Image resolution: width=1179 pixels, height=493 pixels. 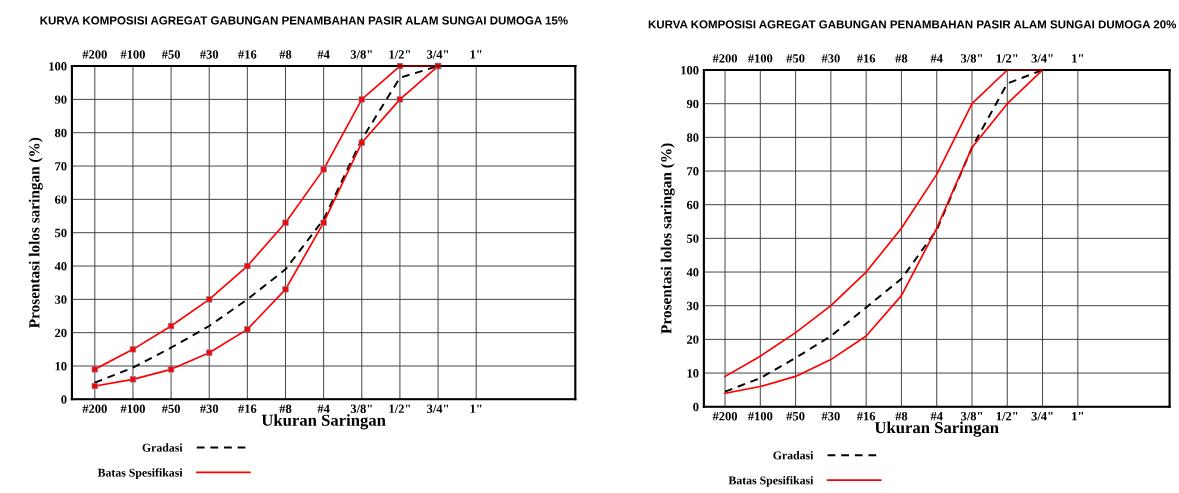 I want to click on chart-title: KURVA KOMPOSISI AGREGAT GABUNGAN PENAMBAHAN PASIR ALAM SUNGAI DUMOGA 15%, so click(x=304, y=20).